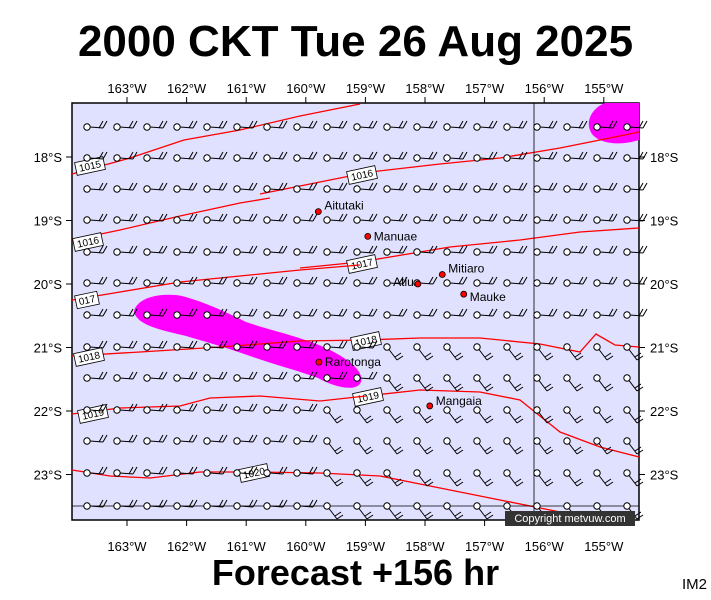  I want to click on isobar-label-box, so click(88, 242).